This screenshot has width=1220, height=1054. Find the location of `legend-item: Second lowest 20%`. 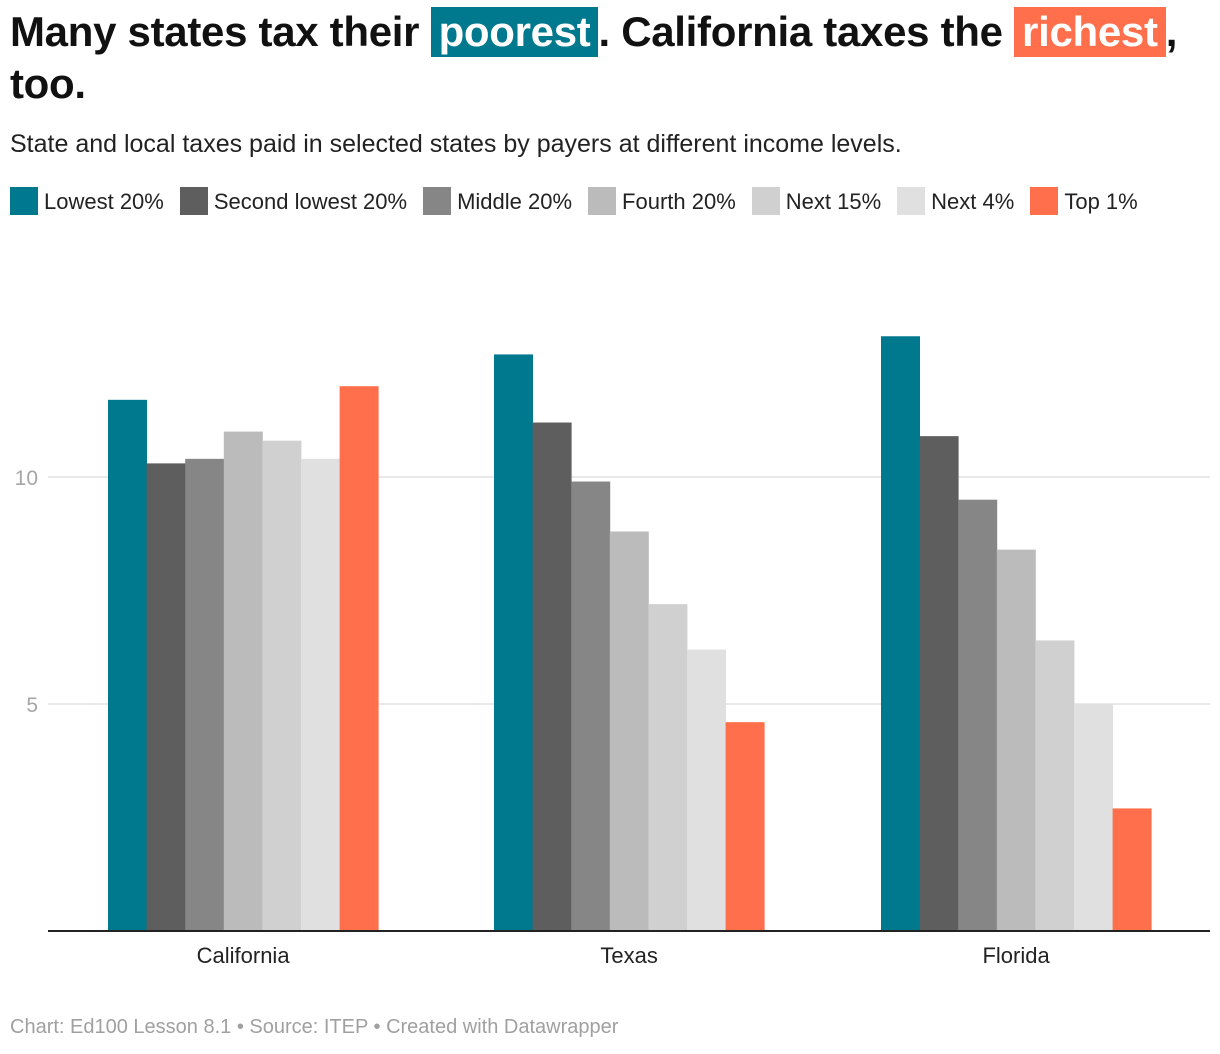

legend-item: Second lowest 20% is located at coordinates (293, 201).